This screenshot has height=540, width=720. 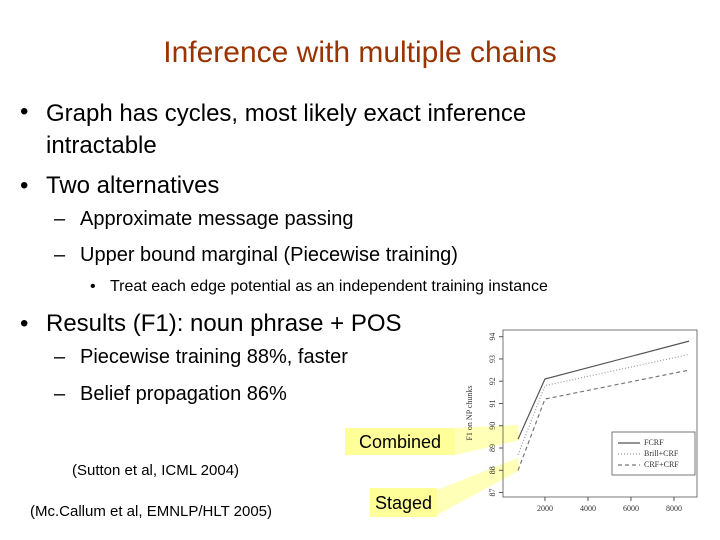 What do you see at coordinates (224, 323) in the screenshot?
I see `bullet: Results (F1): noun phrase + POS` at bounding box center [224, 323].